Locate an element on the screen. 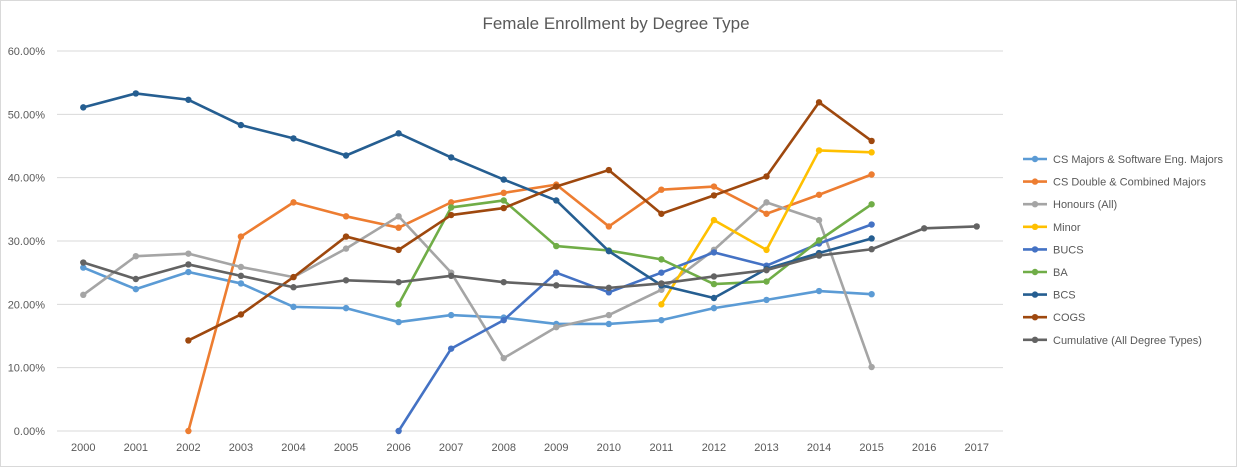 The width and height of the screenshot is (1237, 467). x-tick-label: 2006 is located at coordinates (398, 448).